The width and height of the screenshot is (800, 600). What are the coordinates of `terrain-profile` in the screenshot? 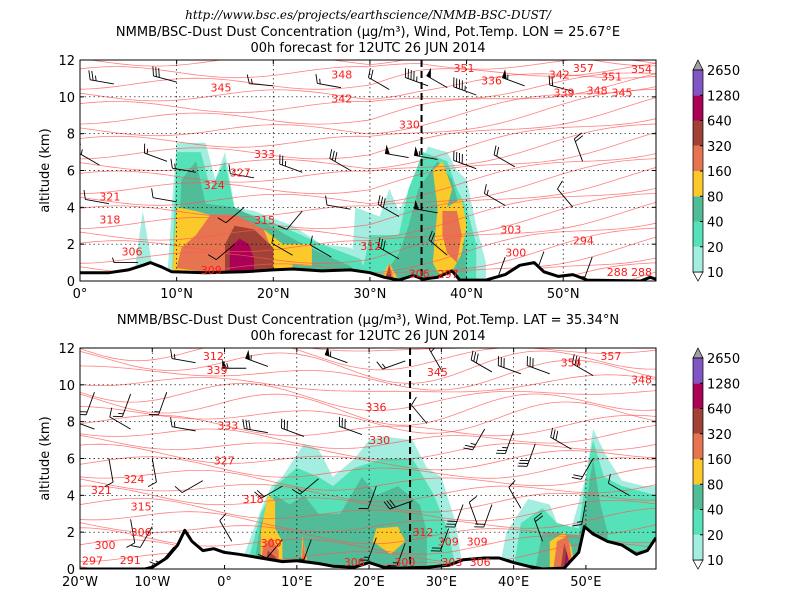 It's located at (368, 547).